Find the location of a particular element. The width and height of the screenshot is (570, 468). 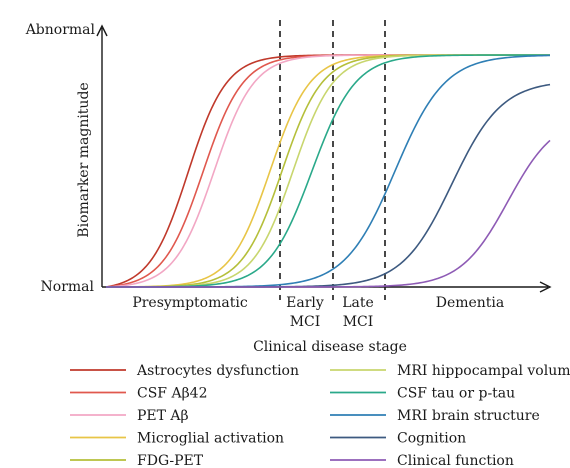

stage-label-dementia: Dementia is located at coordinates (470, 303).